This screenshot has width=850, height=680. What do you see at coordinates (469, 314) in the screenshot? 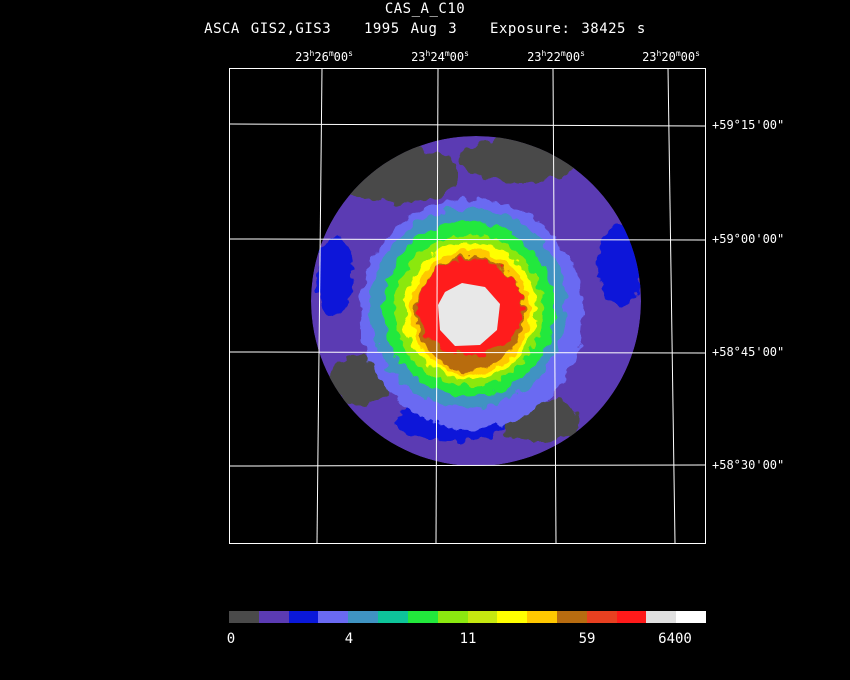
I see `core-white` at bounding box center [469, 314].